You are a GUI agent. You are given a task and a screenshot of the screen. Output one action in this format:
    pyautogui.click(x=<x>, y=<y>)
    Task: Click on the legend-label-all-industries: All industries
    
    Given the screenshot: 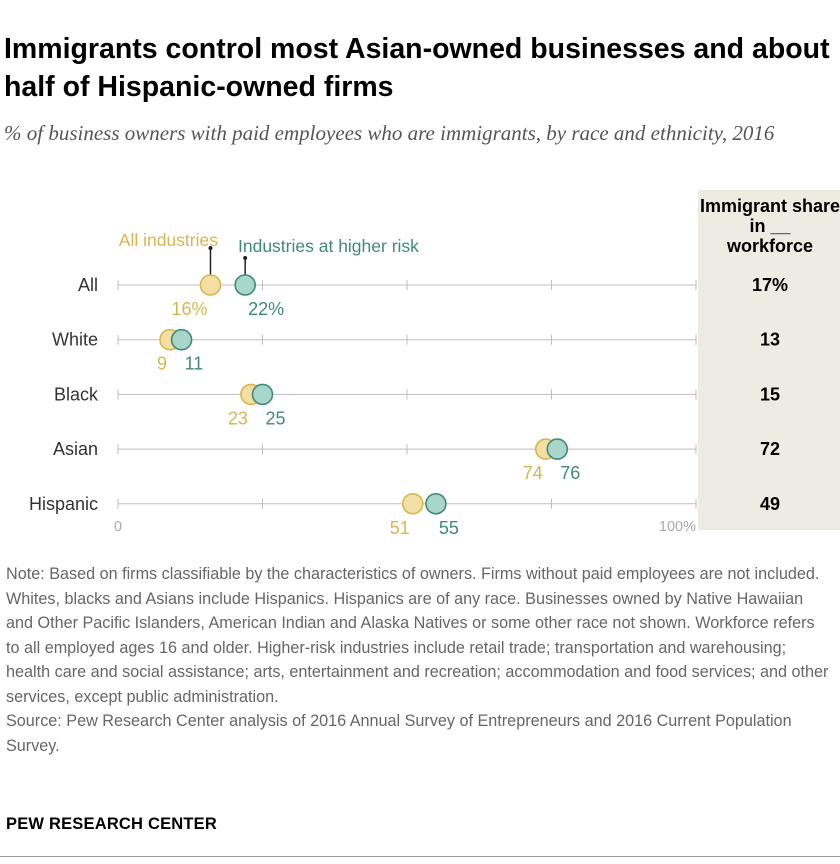 What is the action you would take?
    pyautogui.click(x=168, y=240)
    